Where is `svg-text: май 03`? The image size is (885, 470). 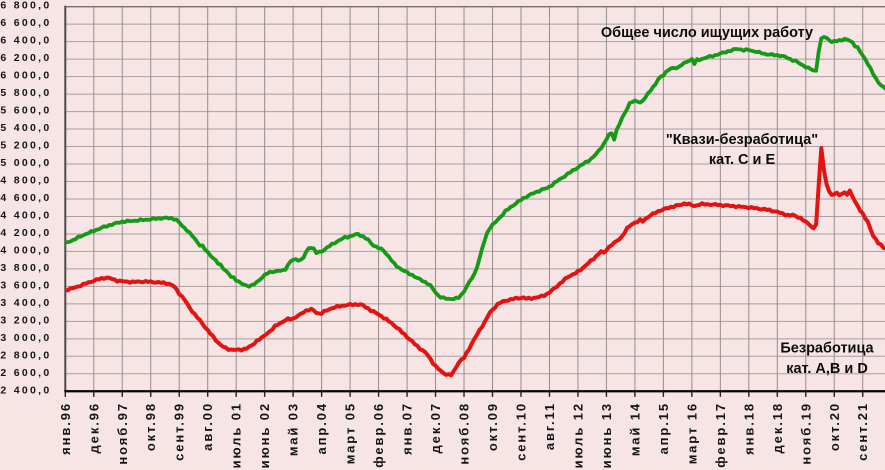
svg-text: май 03 is located at coordinates (293, 429).